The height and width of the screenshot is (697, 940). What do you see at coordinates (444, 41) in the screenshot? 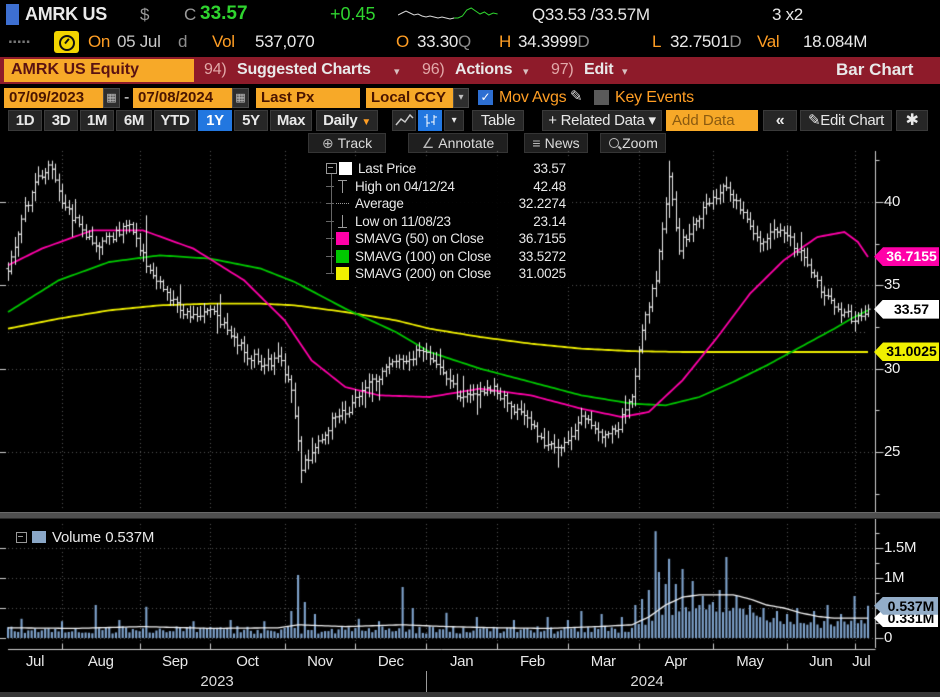
I see `open-value: 33.30Q` at bounding box center [444, 41].